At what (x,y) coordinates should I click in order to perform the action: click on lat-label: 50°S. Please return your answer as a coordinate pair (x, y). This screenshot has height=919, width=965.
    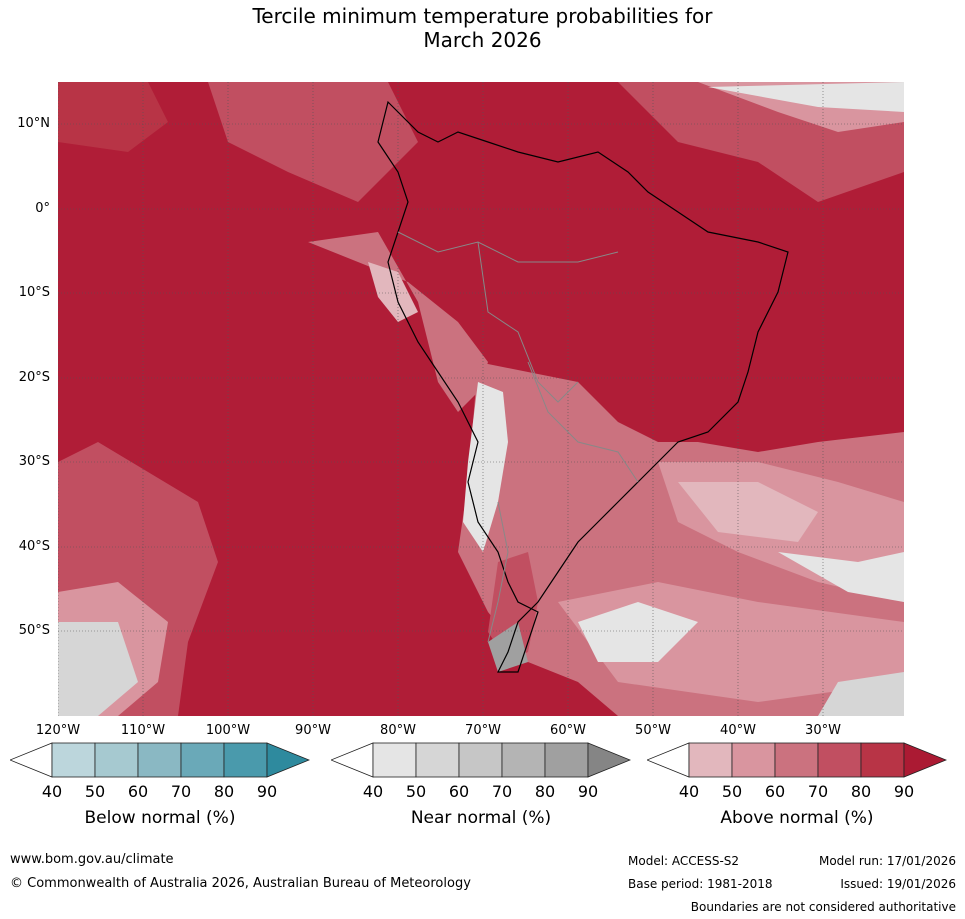
    Looking at the image, I should click on (34, 630).